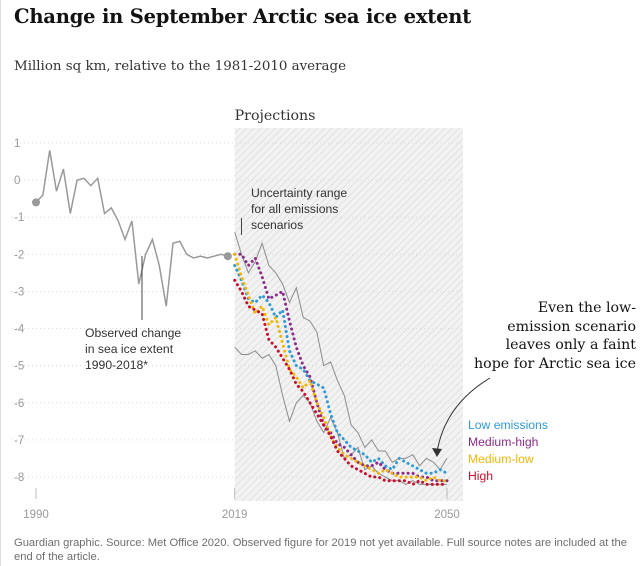  I want to click on uncertainty-upper-line, so click(341, 351).